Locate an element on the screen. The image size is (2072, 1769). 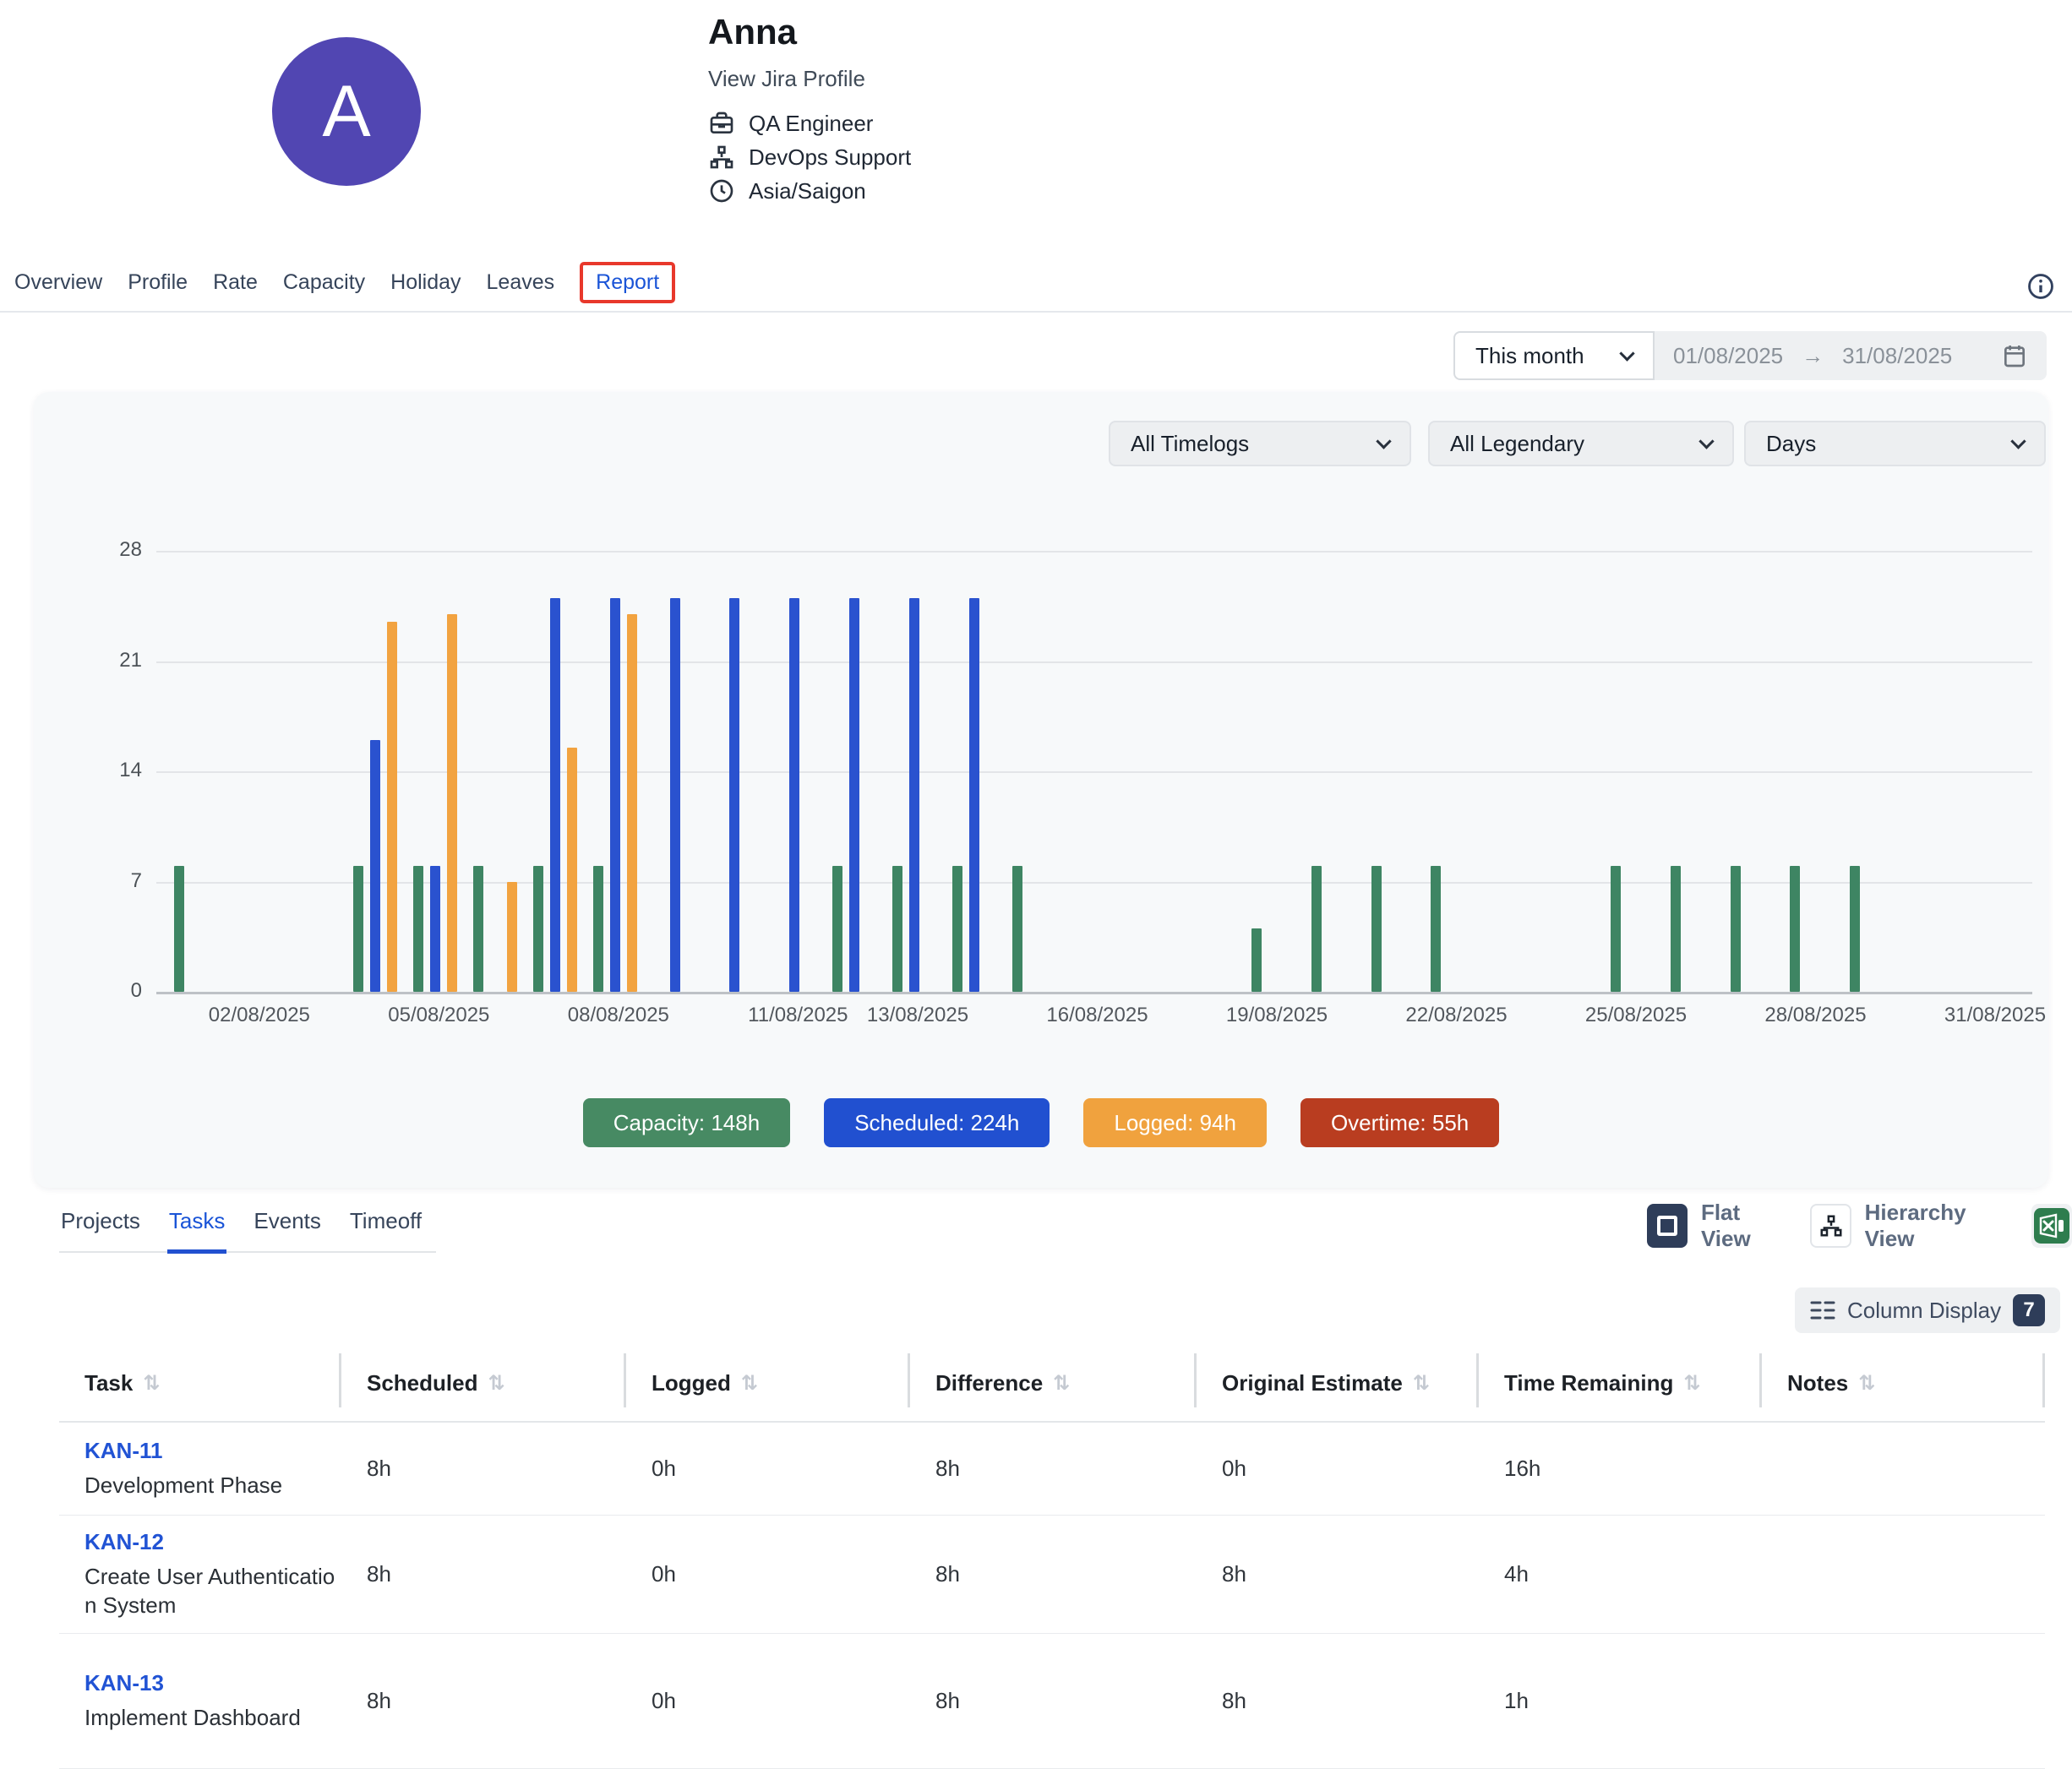
nav-item-holiday: Holiday is located at coordinates (425, 282).